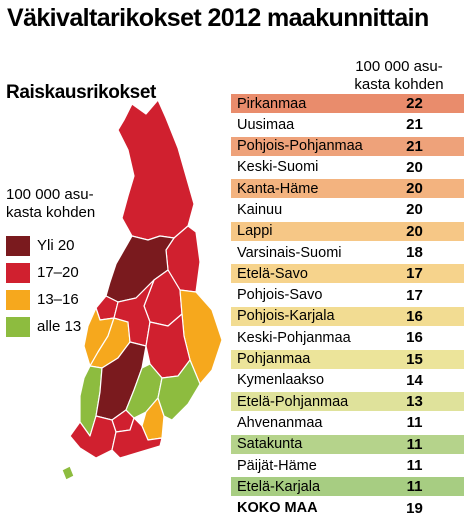  What do you see at coordinates (347, 508) in the screenshot?
I see `table-total-row: KOKO MAA 19` at bounding box center [347, 508].